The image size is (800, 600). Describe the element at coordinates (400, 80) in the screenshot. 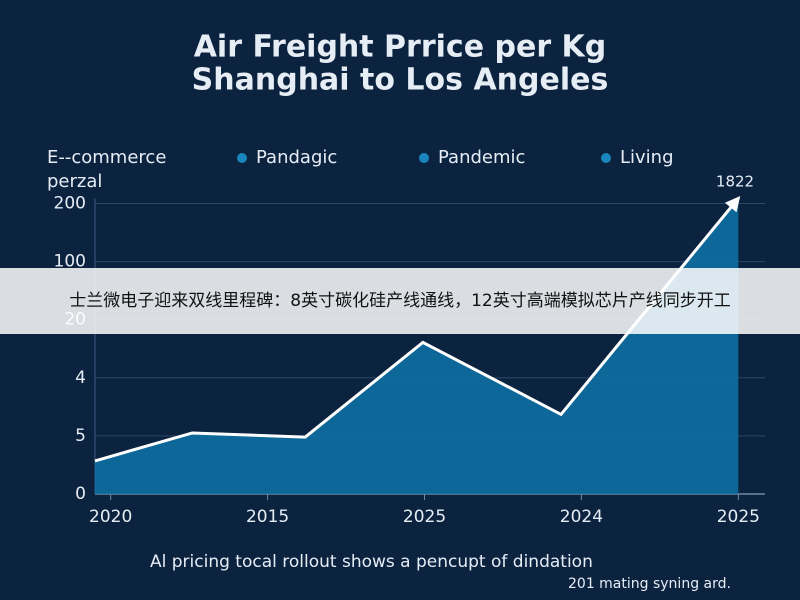

I see `chart-subtitle: Shanghai to Los Angeles` at that location.